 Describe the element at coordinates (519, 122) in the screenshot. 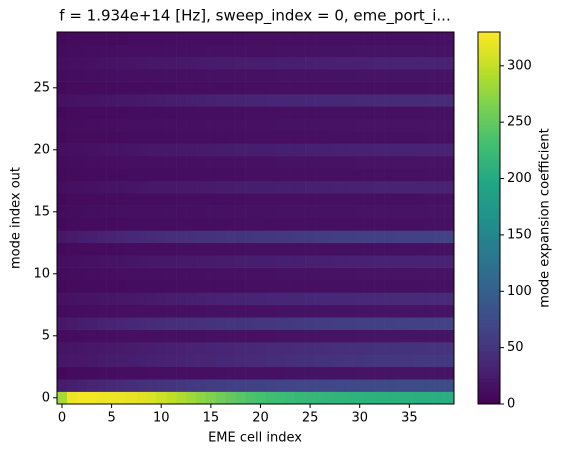

I see `colorbar-tick-label: 250` at that location.